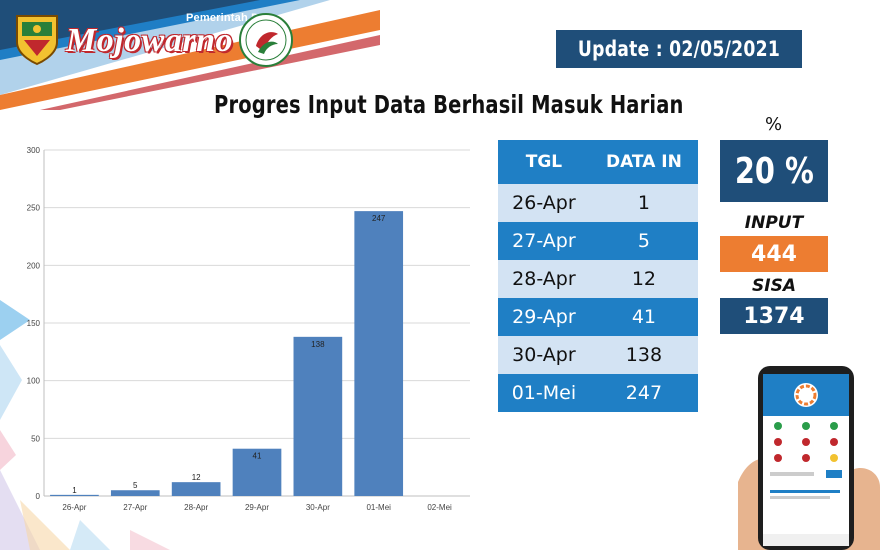 This screenshot has height=550, width=880. What do you see at coordinates (379, 218) in the screenshot?
I see `data-label: 247` at bounding box center [379, 218].